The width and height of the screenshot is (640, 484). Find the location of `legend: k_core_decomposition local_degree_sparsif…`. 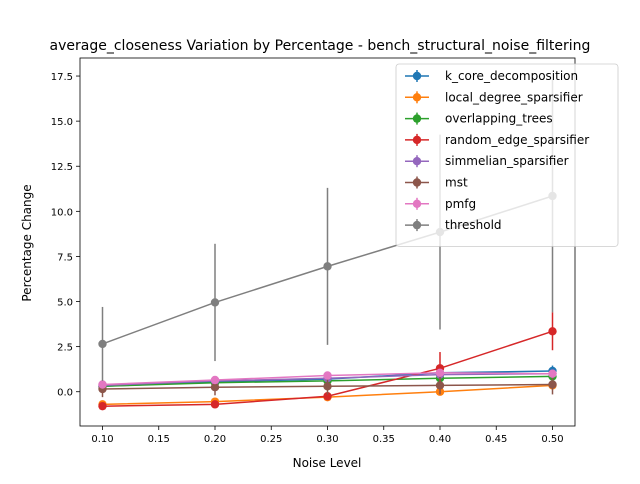

legend: k_core_decomposition local_degree_sparsif… is located at coordinates (507, 155).